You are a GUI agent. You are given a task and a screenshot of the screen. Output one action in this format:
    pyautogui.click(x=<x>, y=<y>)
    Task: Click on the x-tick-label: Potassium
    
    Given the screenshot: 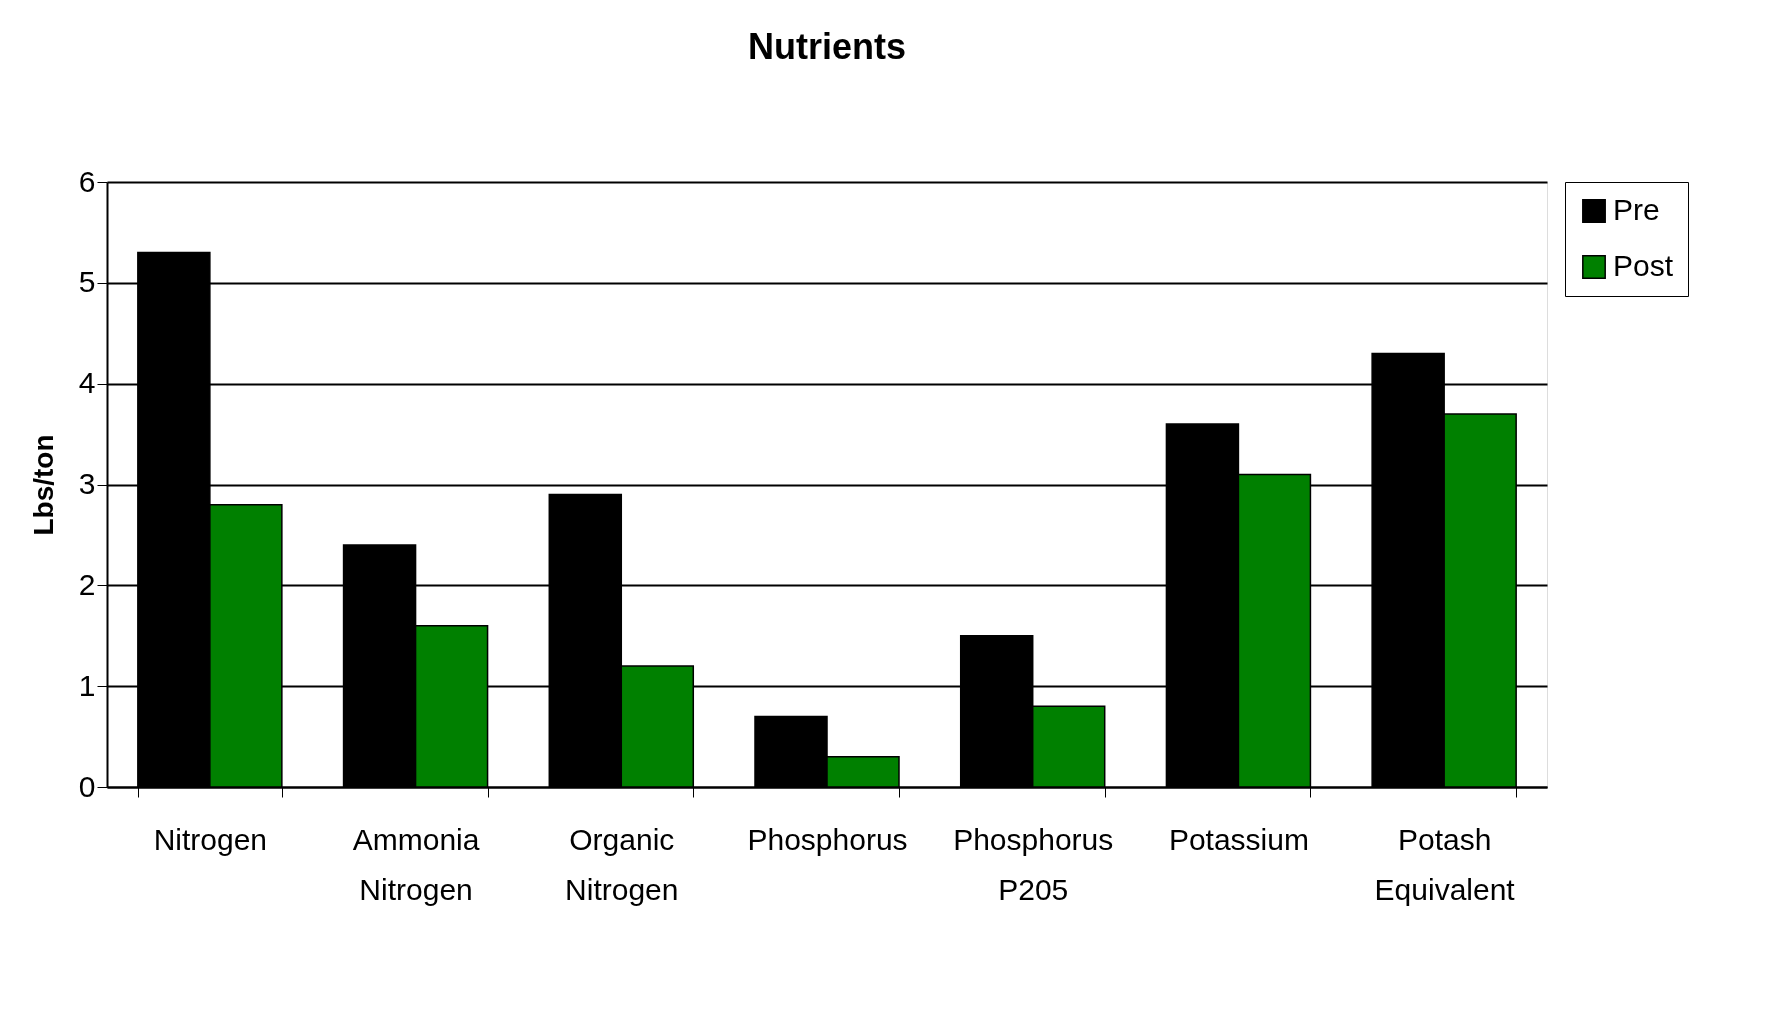 What is the action you would take?
    pyautogui.click(x=1238, y=839)
    